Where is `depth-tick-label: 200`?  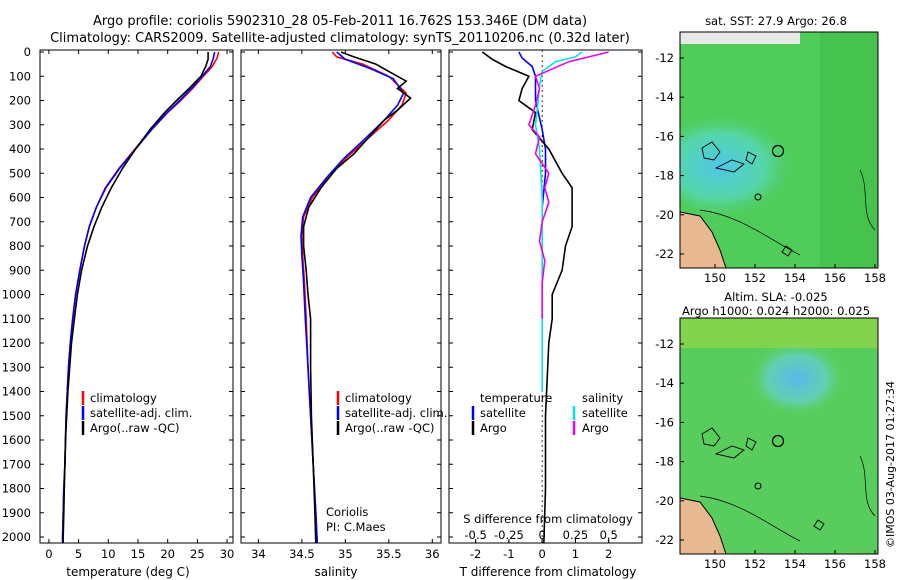
depth-tick-label: 200 is located at coordinates (20, 101).